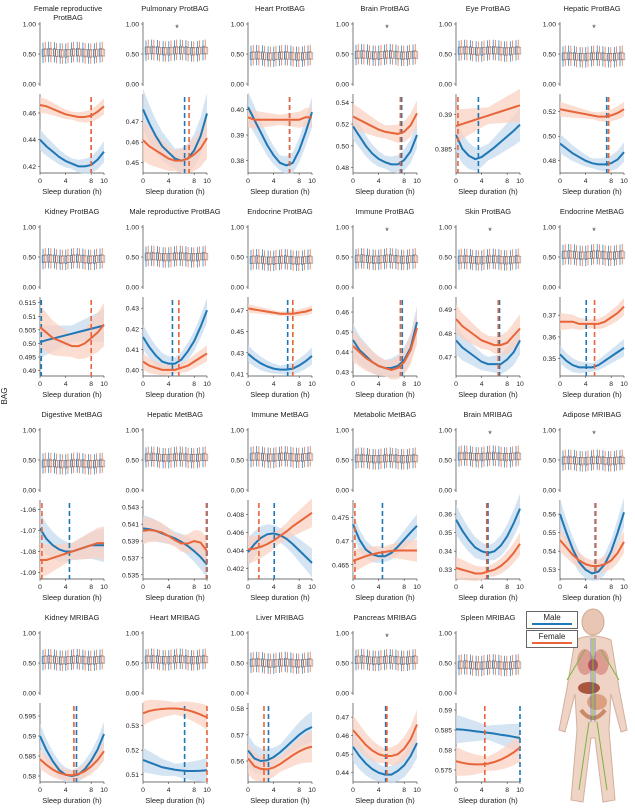 Image resolution: width=635 pixels, height=812 pixels. What do you see at coordinates (280, 414) in the screenshot?
I see `panel-title: Immune MetBAG` at bounding box center [280, 414].